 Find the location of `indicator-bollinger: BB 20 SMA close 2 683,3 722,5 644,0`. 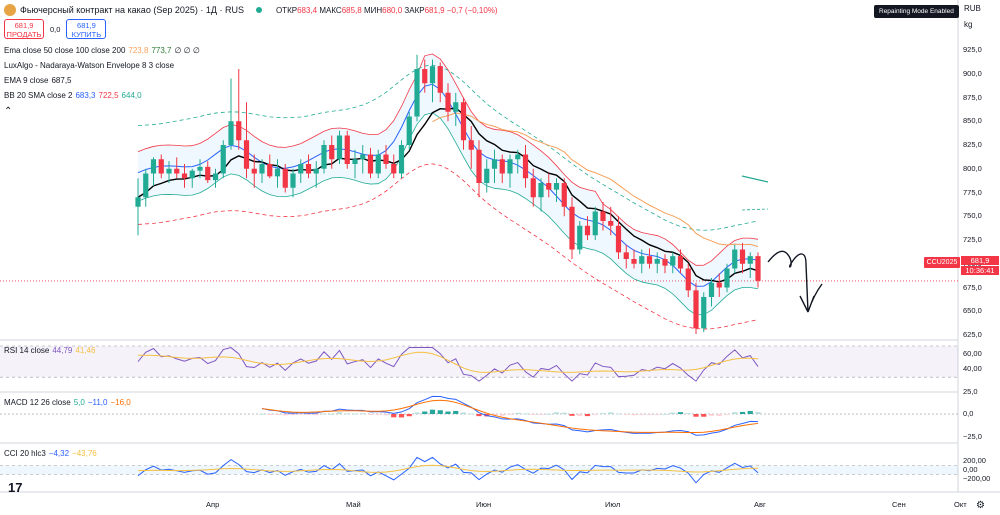

indicator-bollinger: BB 20 SMA close 2 683,3 722,5 644,0 is located at coordinates (73, 95).